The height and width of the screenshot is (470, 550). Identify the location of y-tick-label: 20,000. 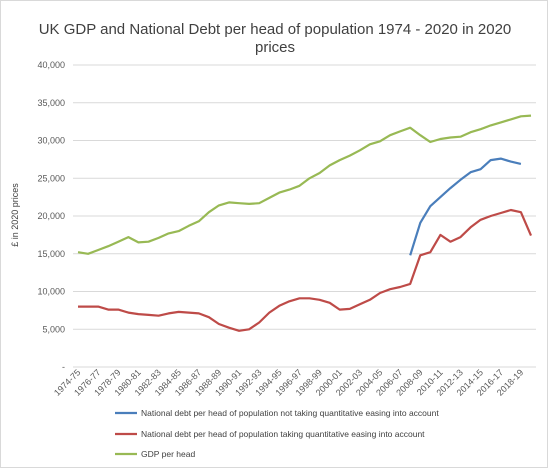
(51, 216).